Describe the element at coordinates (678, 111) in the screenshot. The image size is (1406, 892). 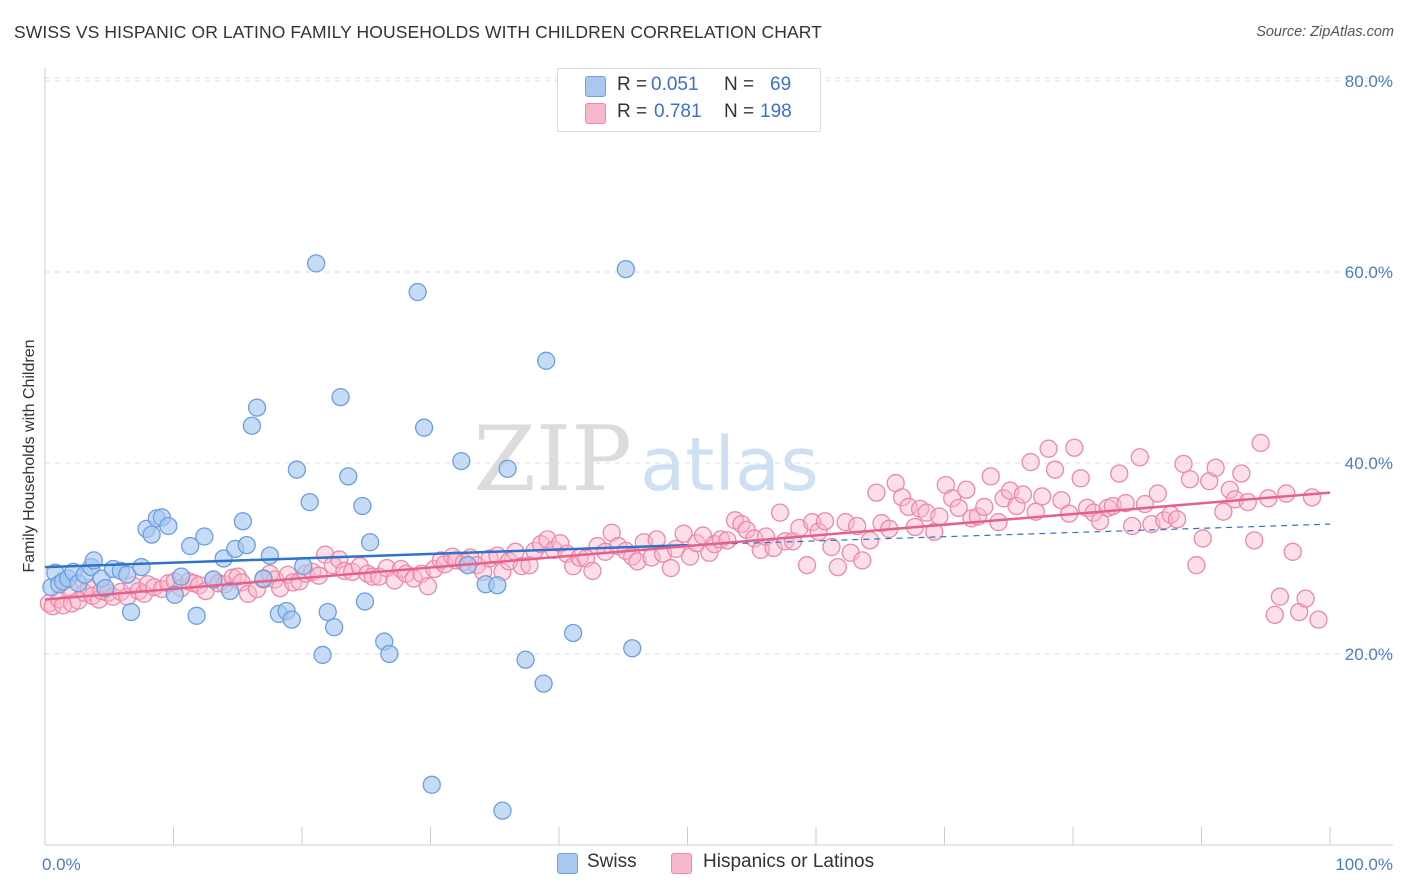
I see `hispanic-r-value: 0.781` at that location.